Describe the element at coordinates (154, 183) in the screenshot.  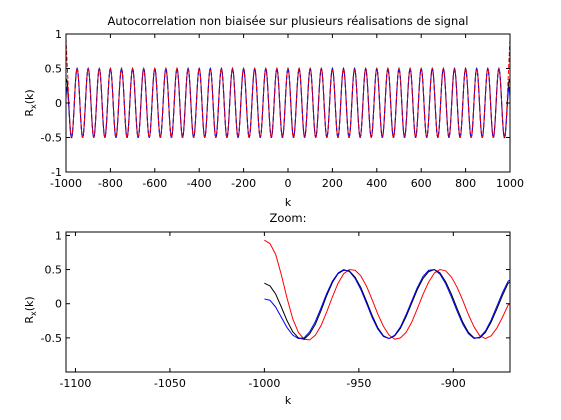
I see `top-x-tick-label: -600` at that location.